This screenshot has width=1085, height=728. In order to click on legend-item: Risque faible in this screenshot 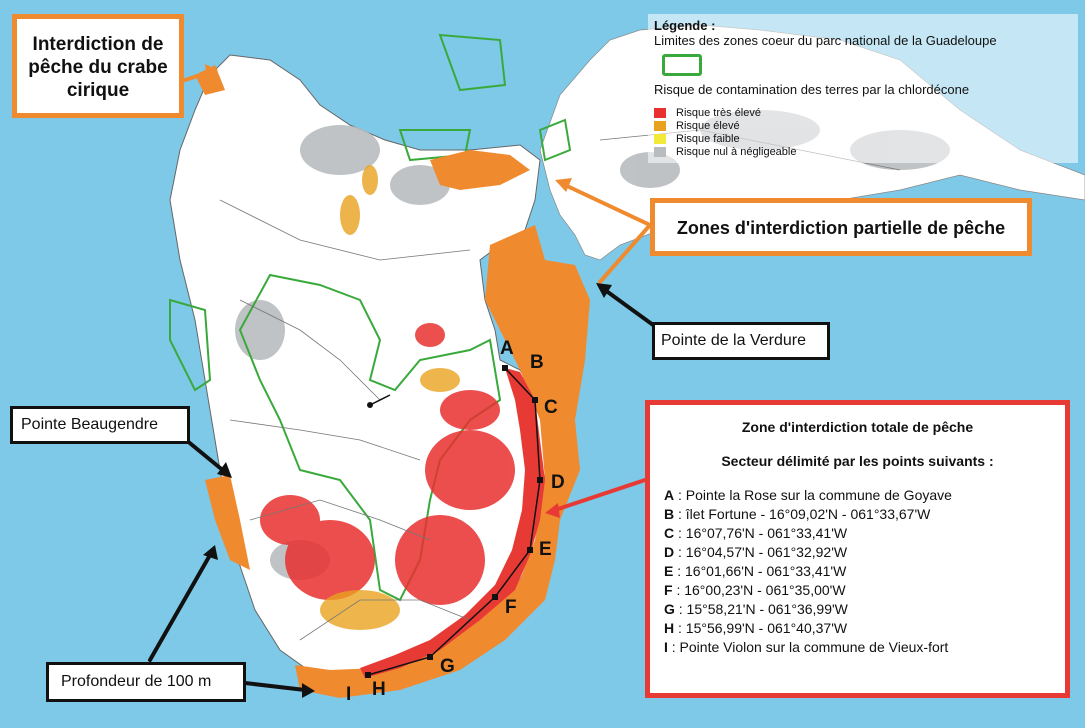, I will do `click(863, 139)`.